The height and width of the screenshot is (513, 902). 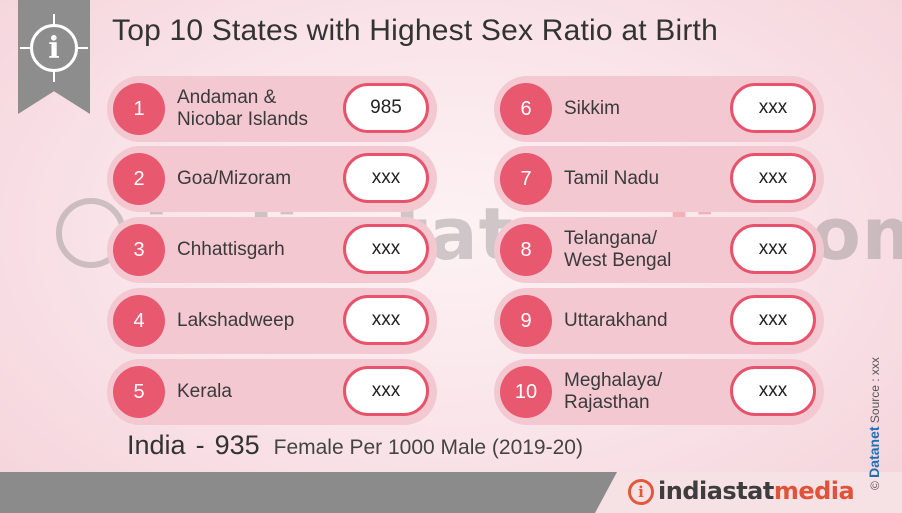 What do you see at coordinates (156, 445) in the screenshot?
I see `country-label: India` at bounding box center [156, 445].